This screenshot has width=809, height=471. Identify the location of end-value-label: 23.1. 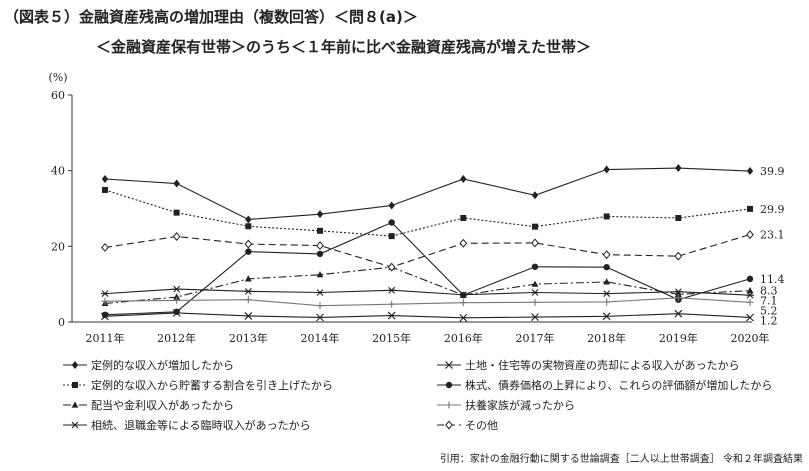
(772, 235).